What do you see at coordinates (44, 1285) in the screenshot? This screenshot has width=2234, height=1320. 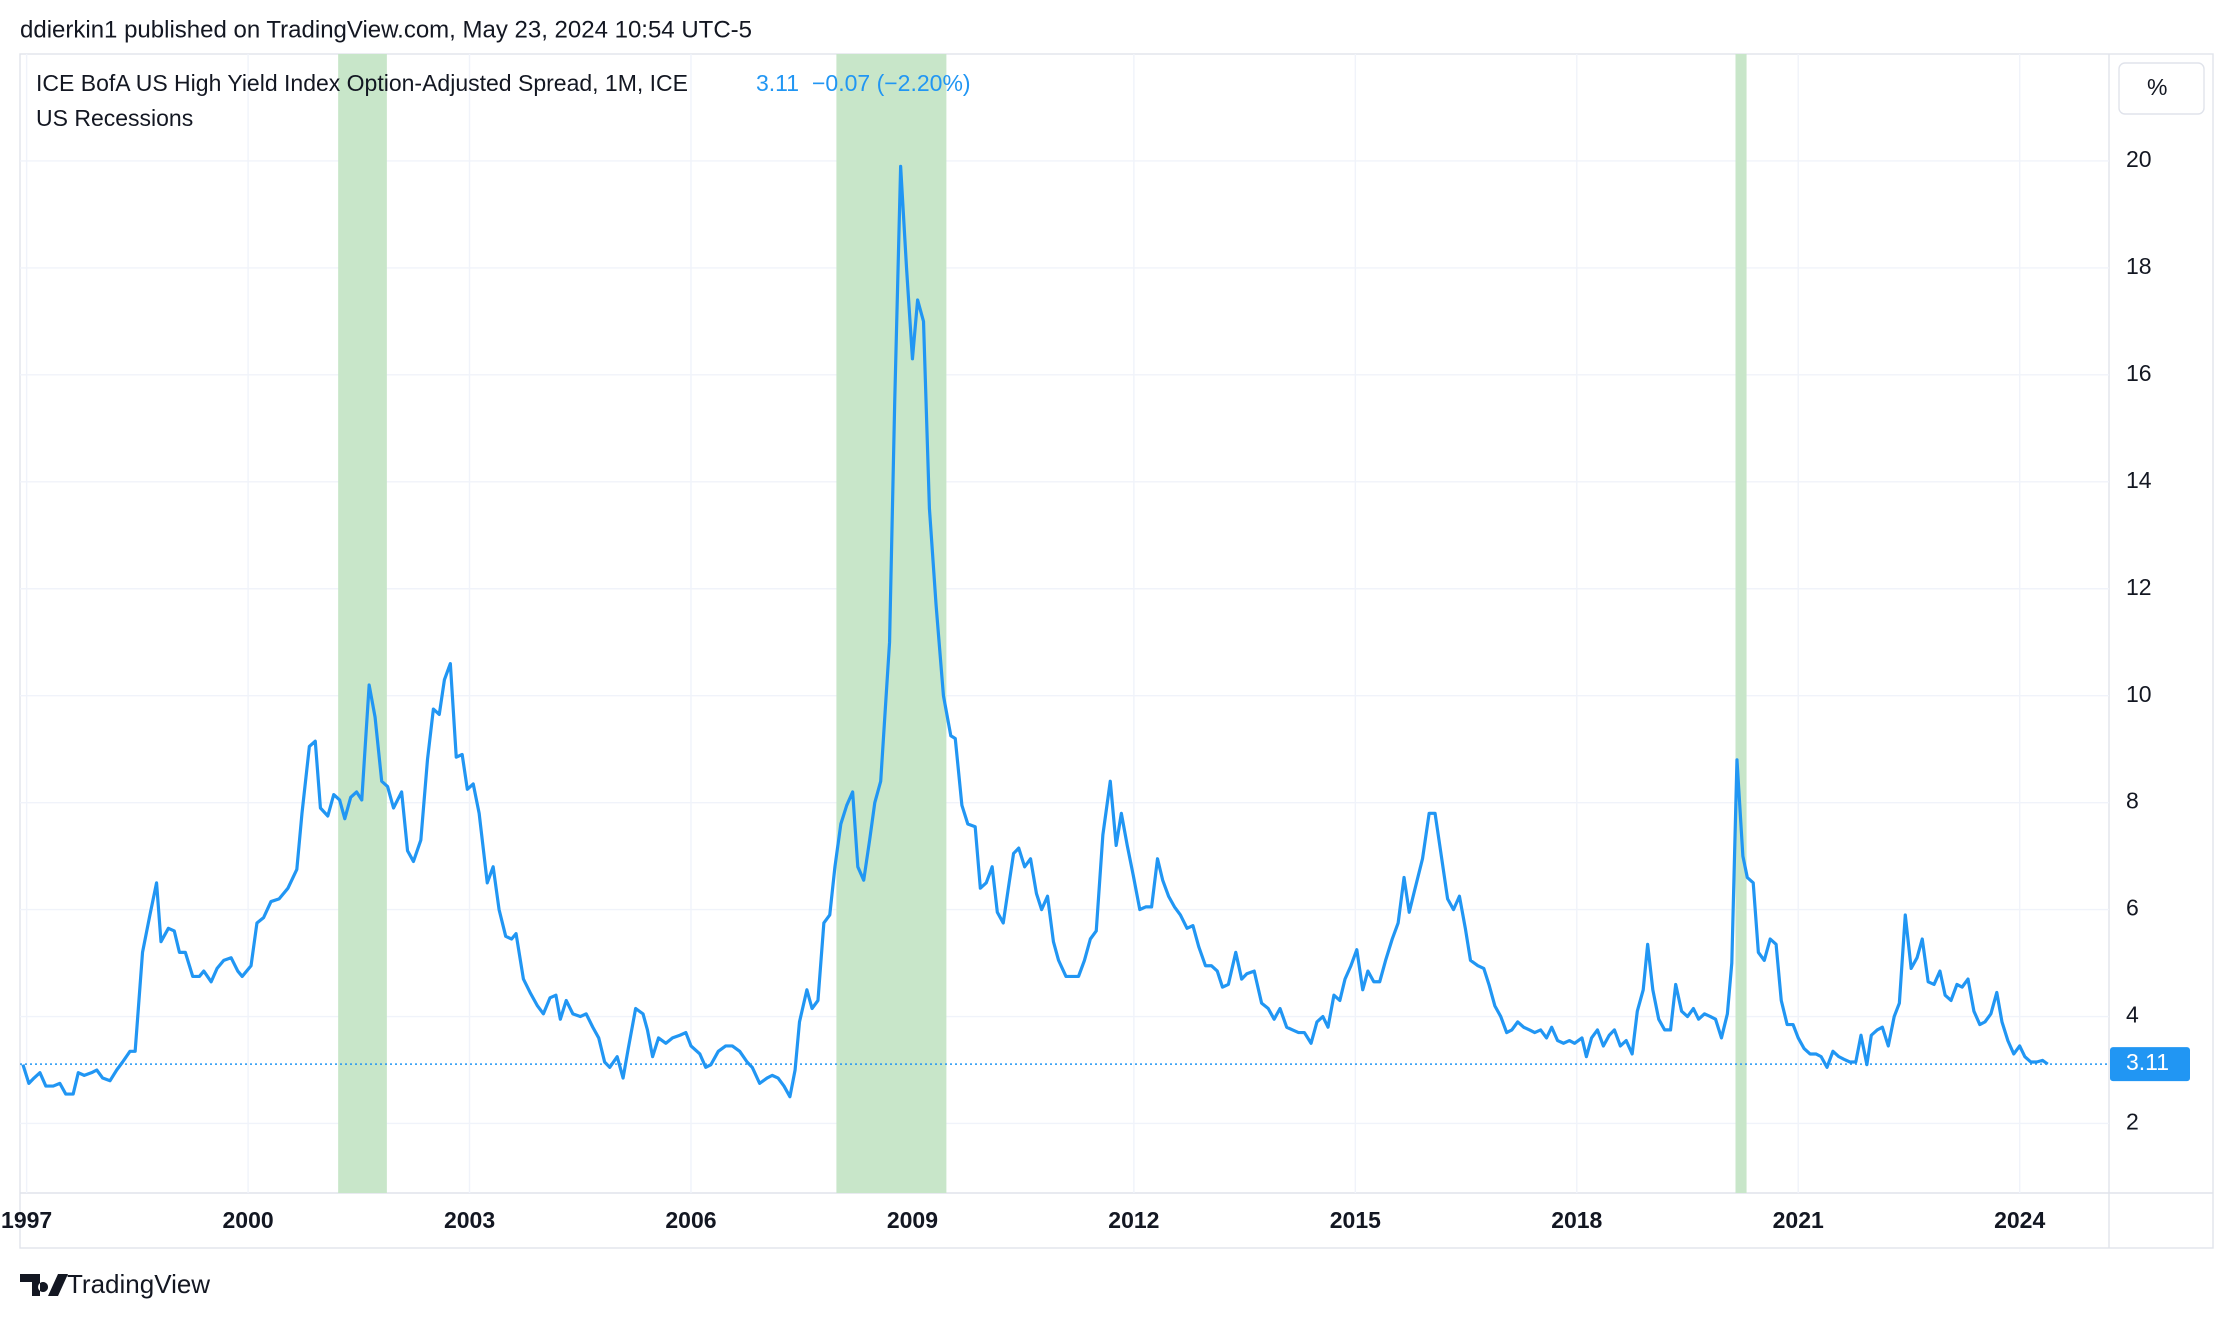 I see `logo-mark` at bounding box center [44, 1285].